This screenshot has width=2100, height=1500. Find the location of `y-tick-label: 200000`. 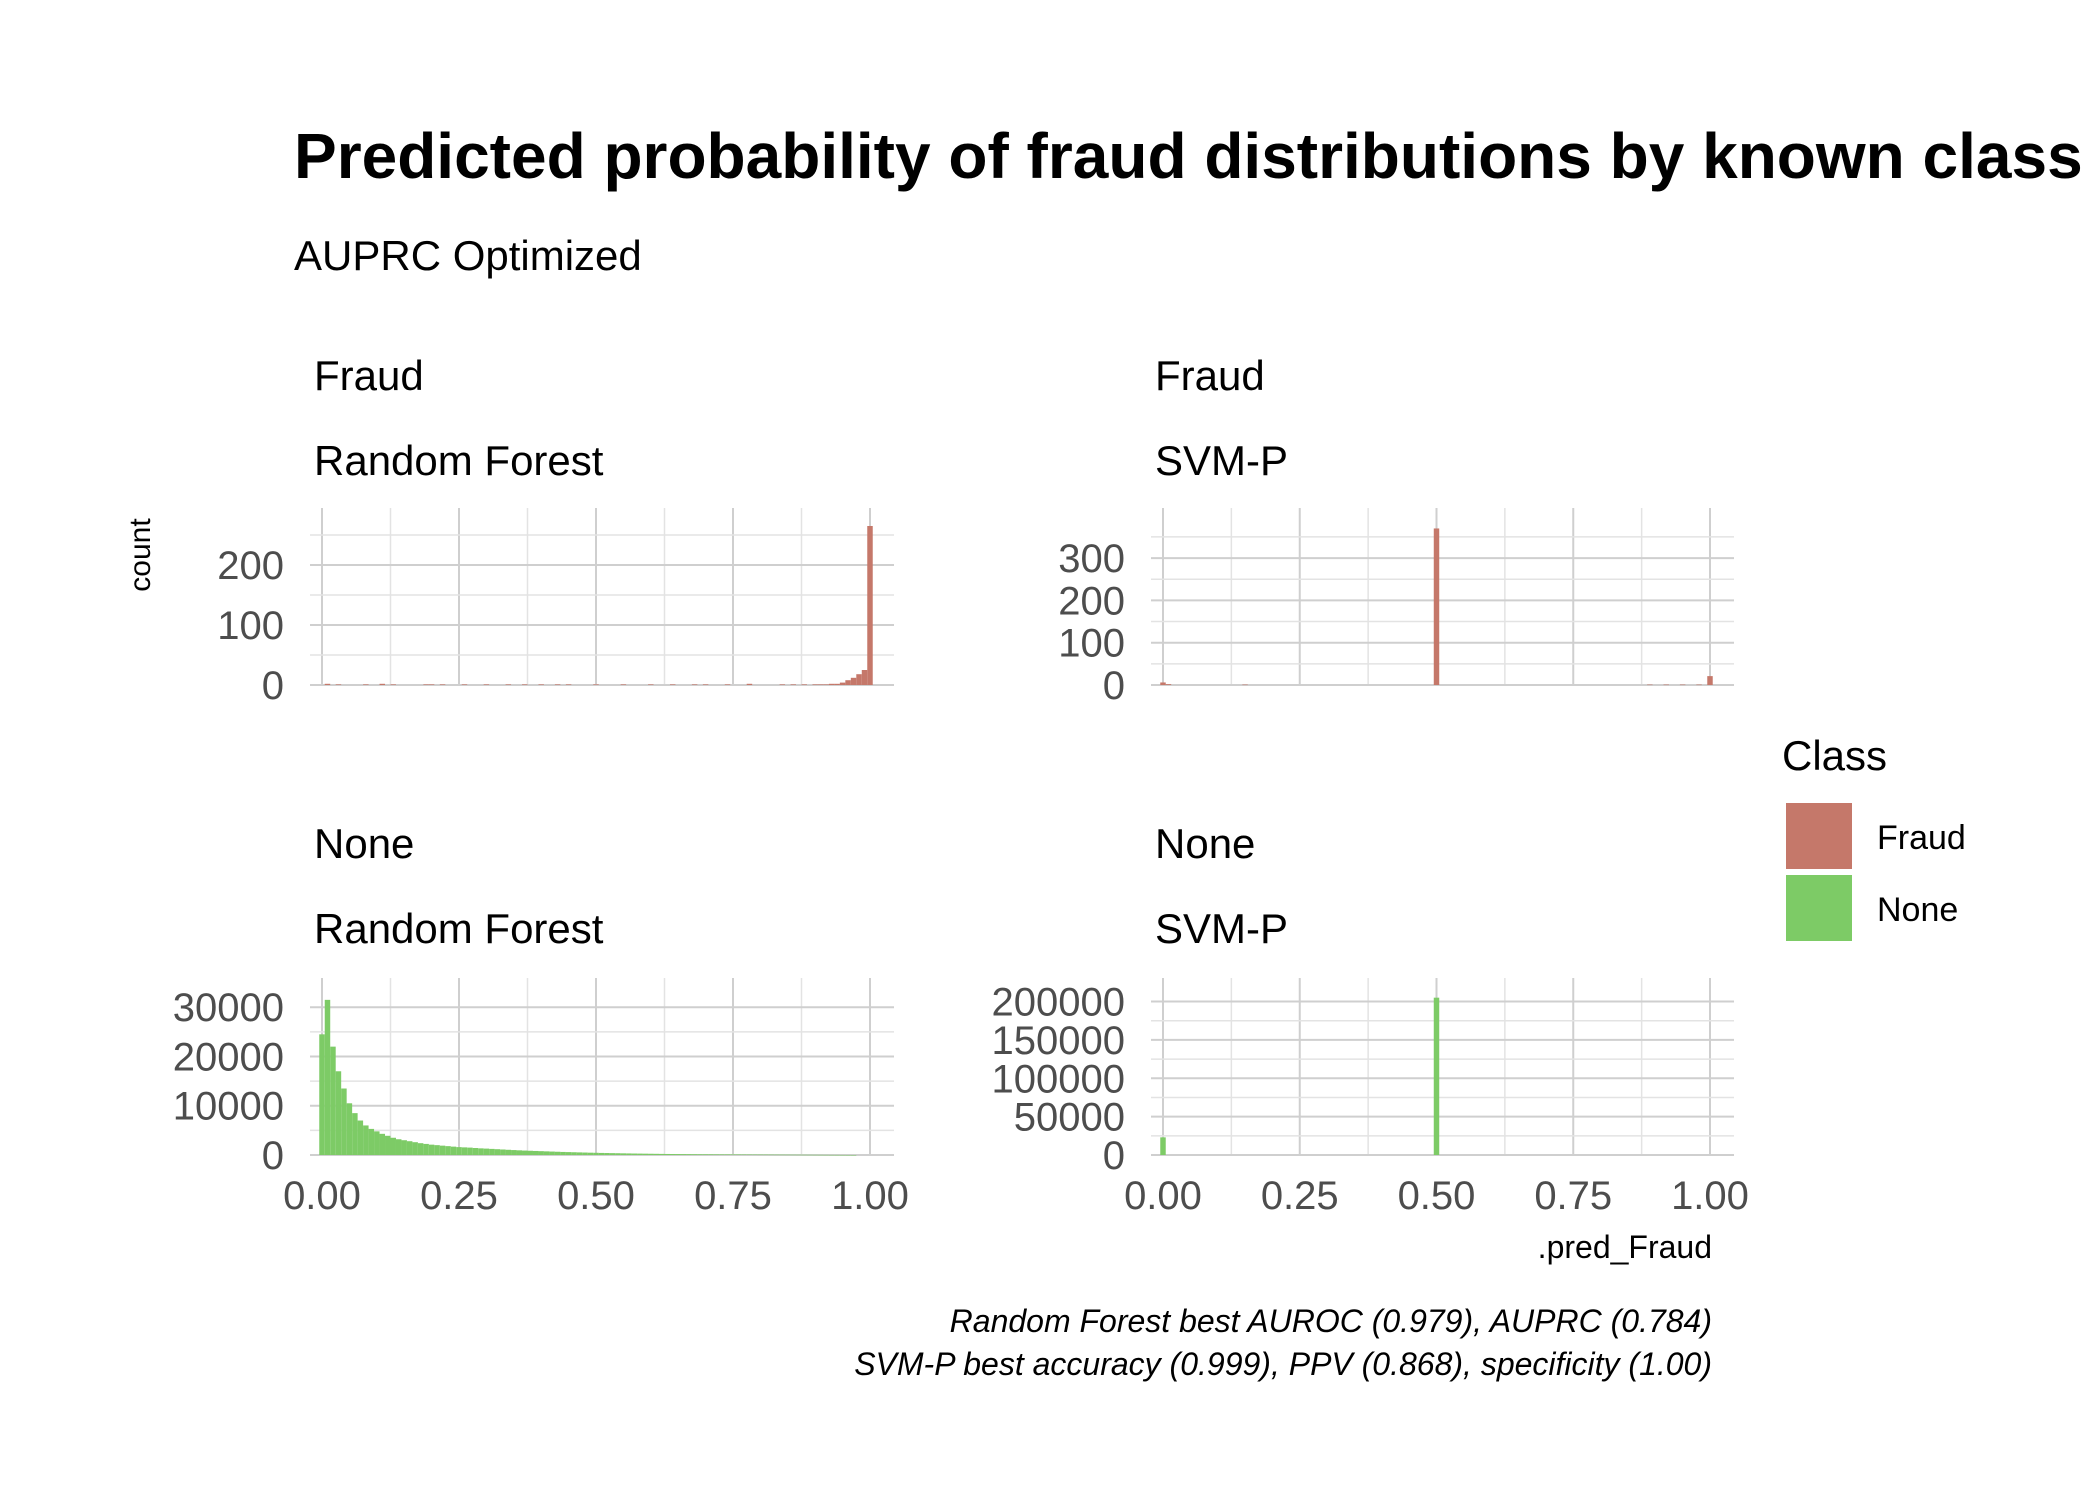

y-tick-label: 200000 is located at coordinates (1058, 1003).